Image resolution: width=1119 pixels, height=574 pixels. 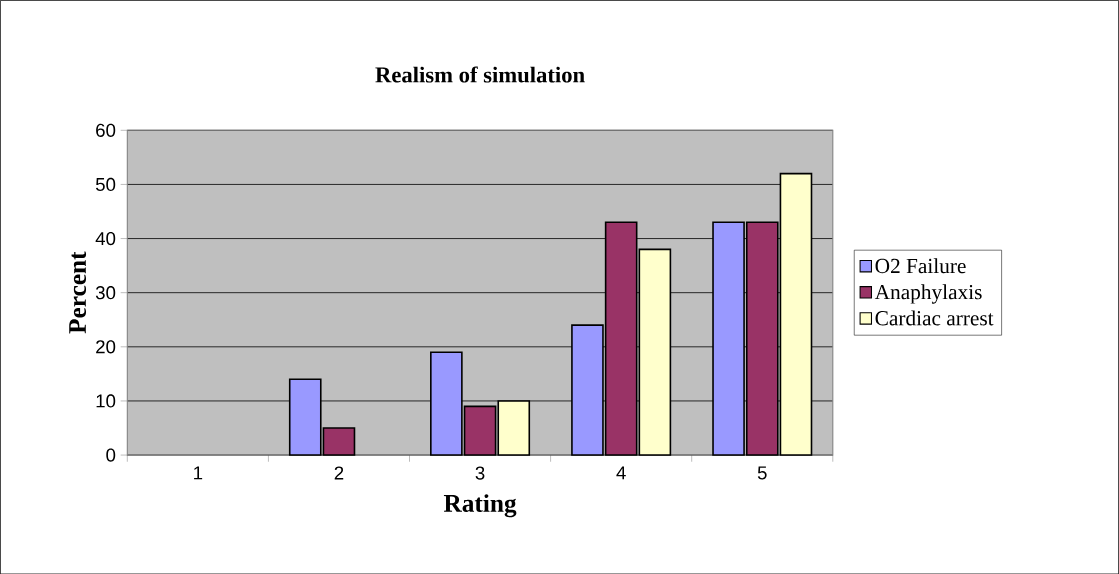 What do you see at coordinates (105, 292) in the screenshot?
I see `y-tick-label: 30` at bounding box center [105, 292].